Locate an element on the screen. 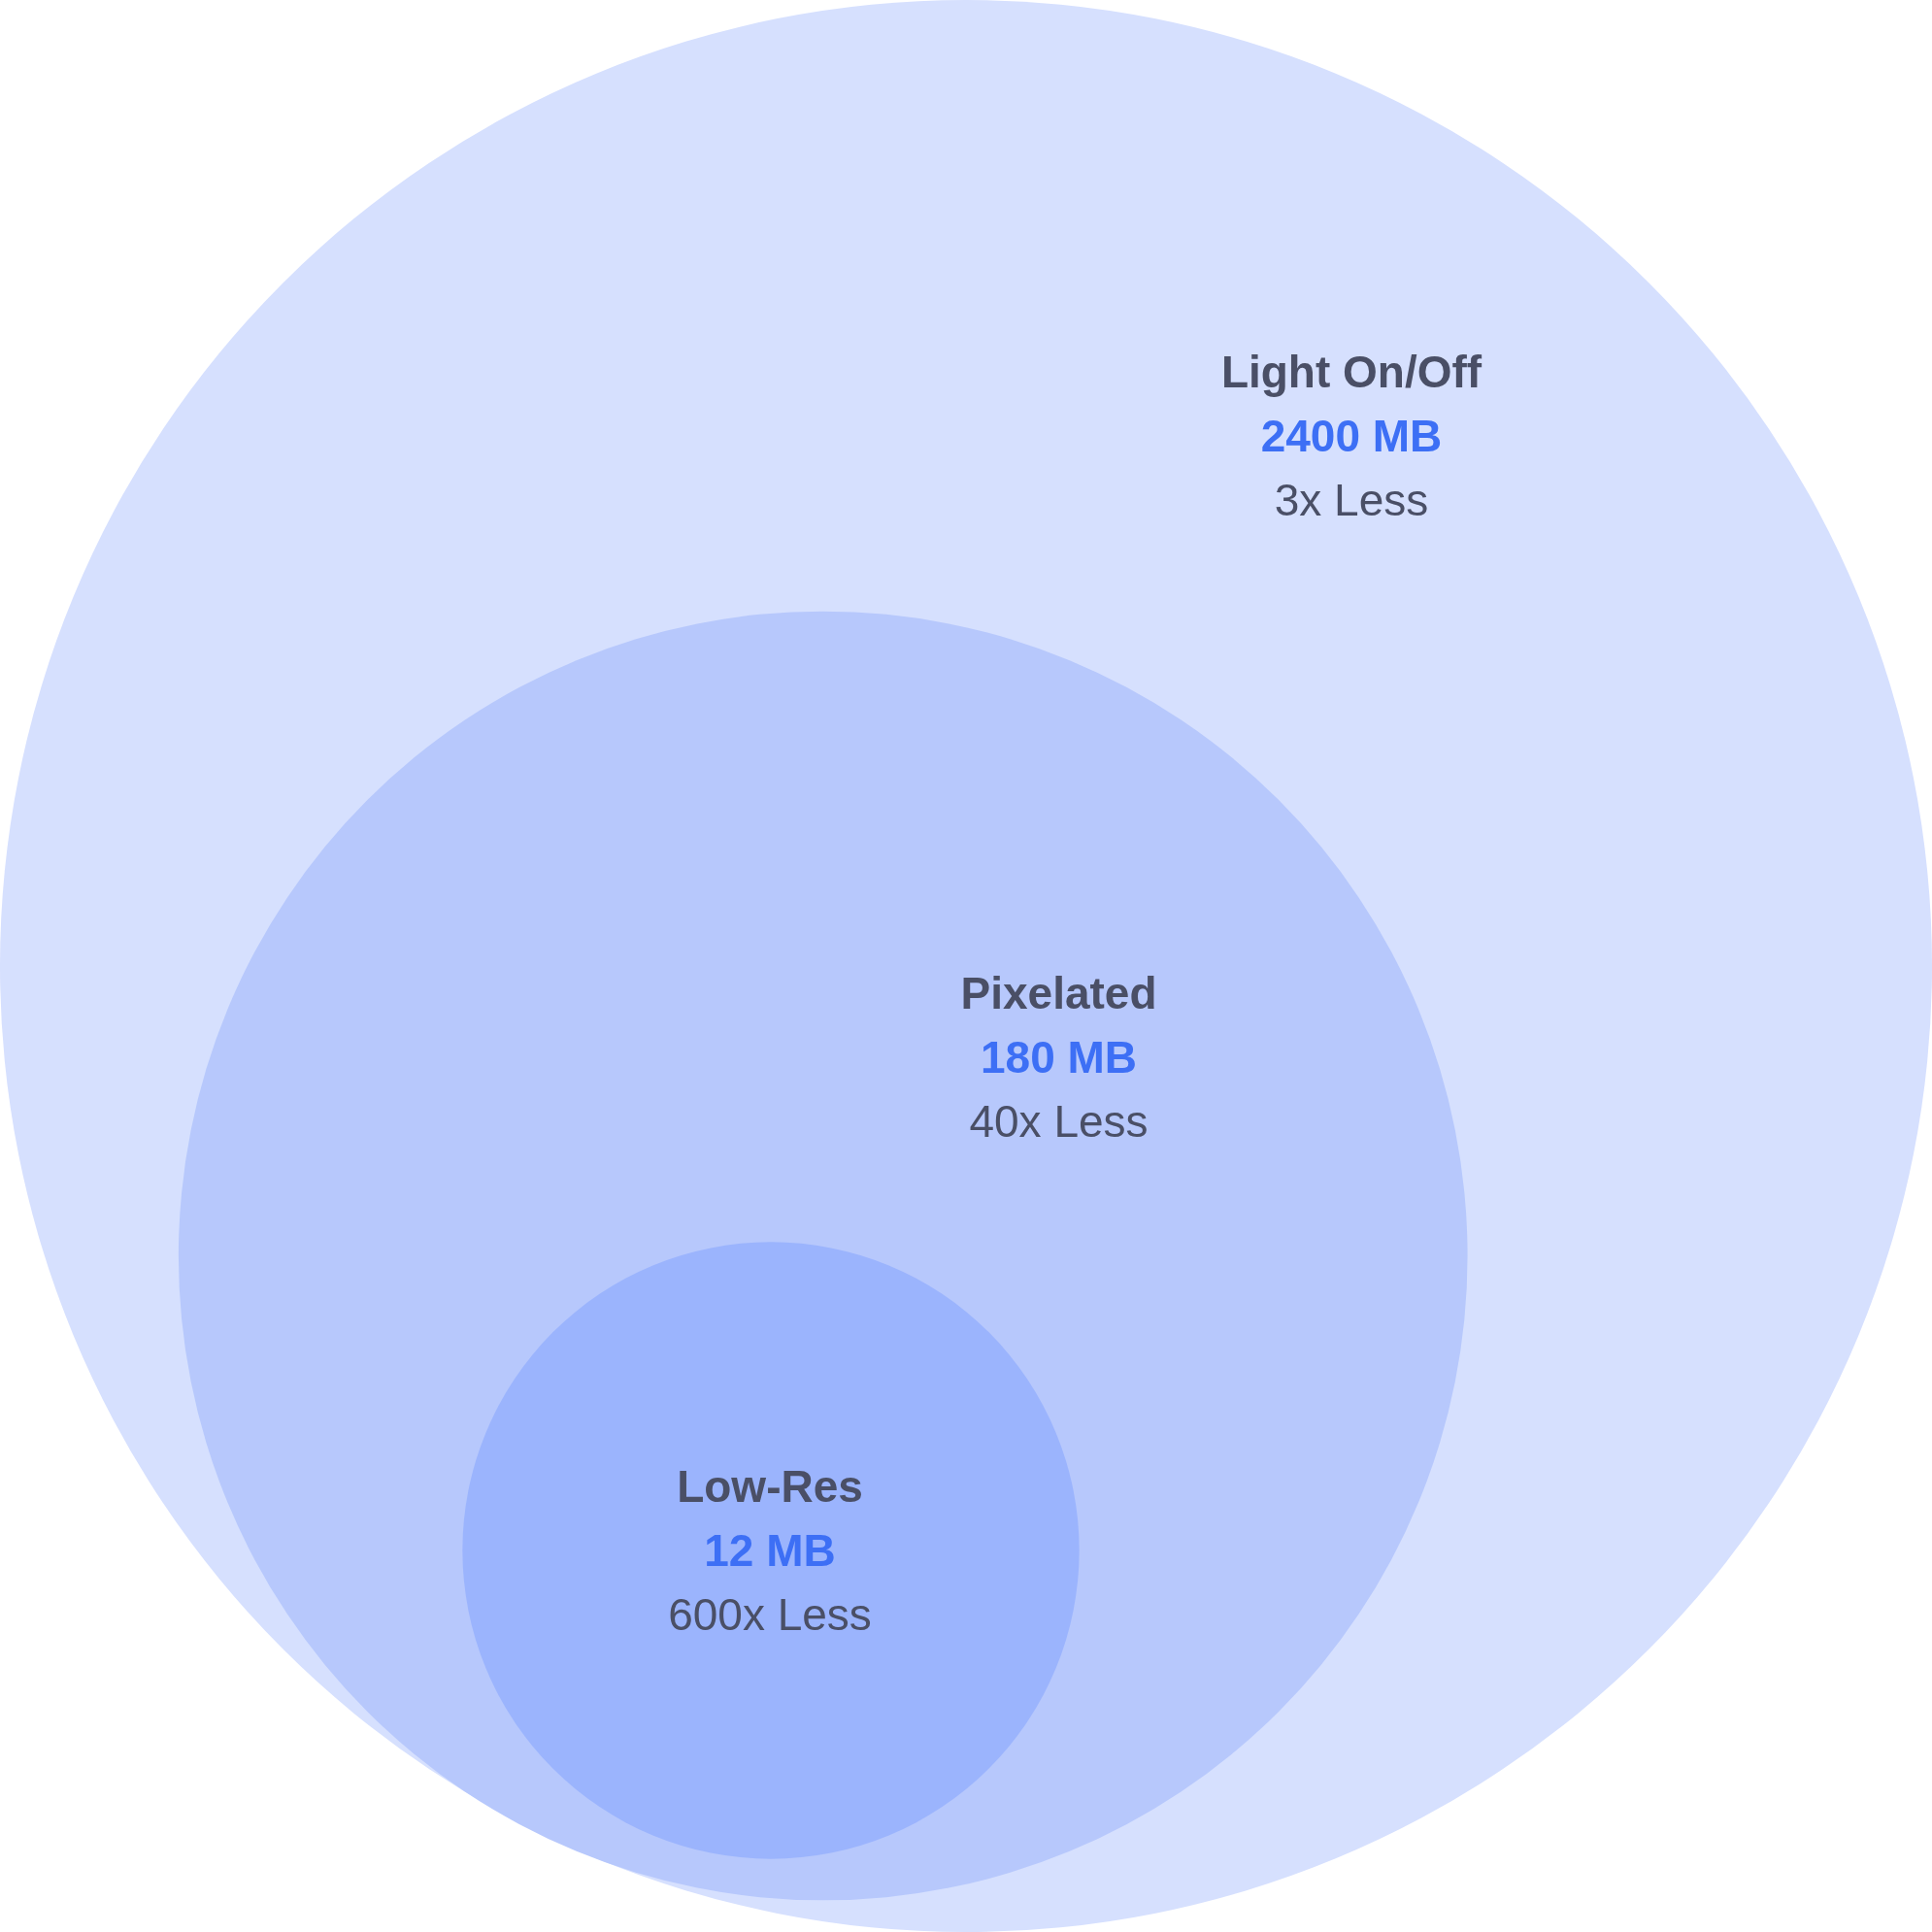  data-label: 180 MB is located at coordinates (1059, 1057).